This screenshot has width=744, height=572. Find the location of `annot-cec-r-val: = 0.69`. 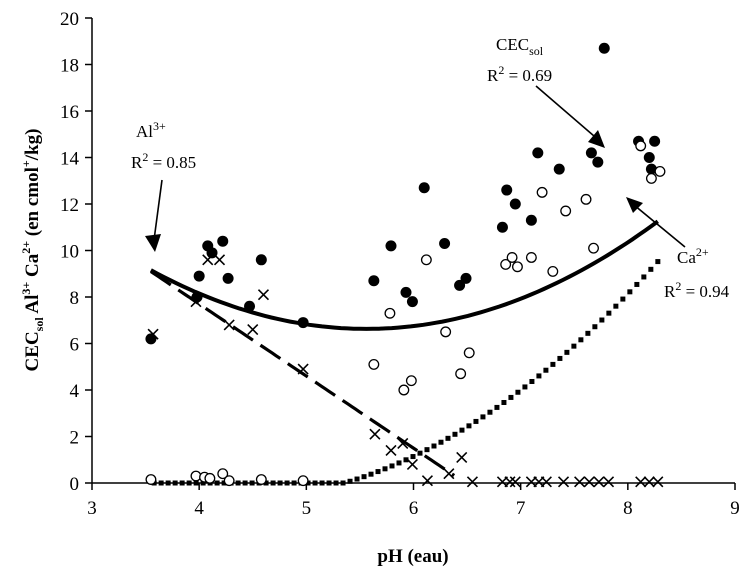

annot-cec-r-val: = 0.69 is located at coordinates (528, 75).